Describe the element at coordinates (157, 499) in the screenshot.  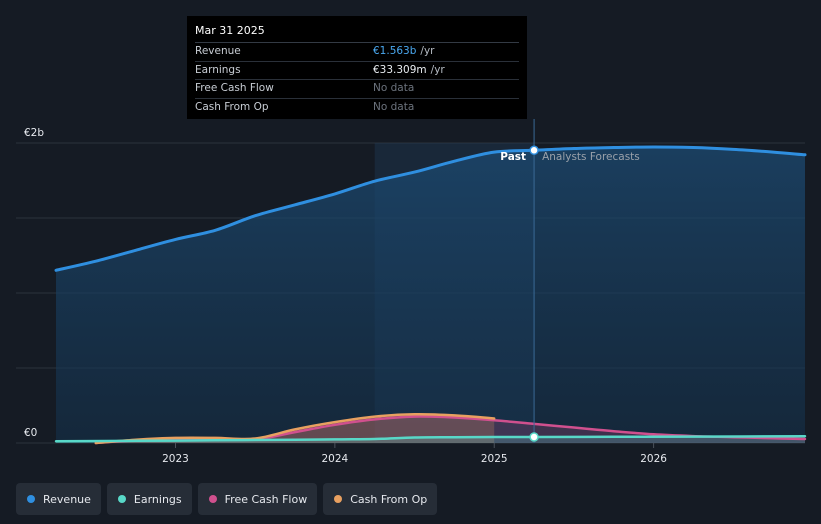
I see `legend-label: Earnings` at that location.